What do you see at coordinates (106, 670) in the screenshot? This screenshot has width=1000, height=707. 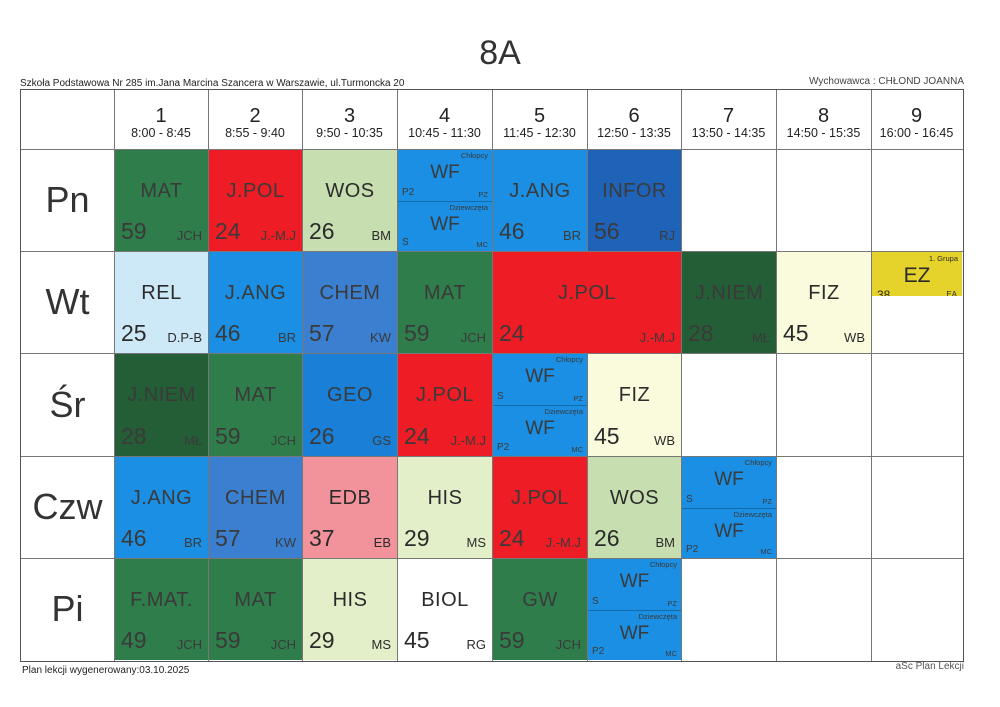 I see `generated-date: Plan lekcji wygenerowany:03.10.2025` at bounding box center [106, 670].